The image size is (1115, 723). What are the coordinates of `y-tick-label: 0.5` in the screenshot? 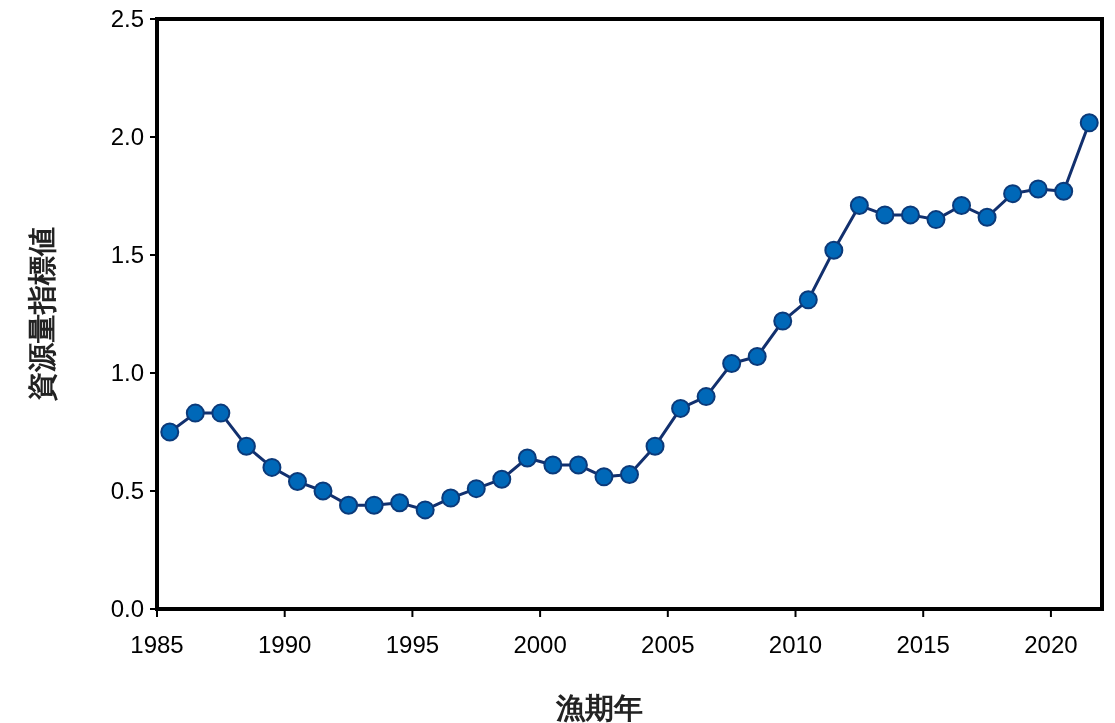 It's located at (127, 490).